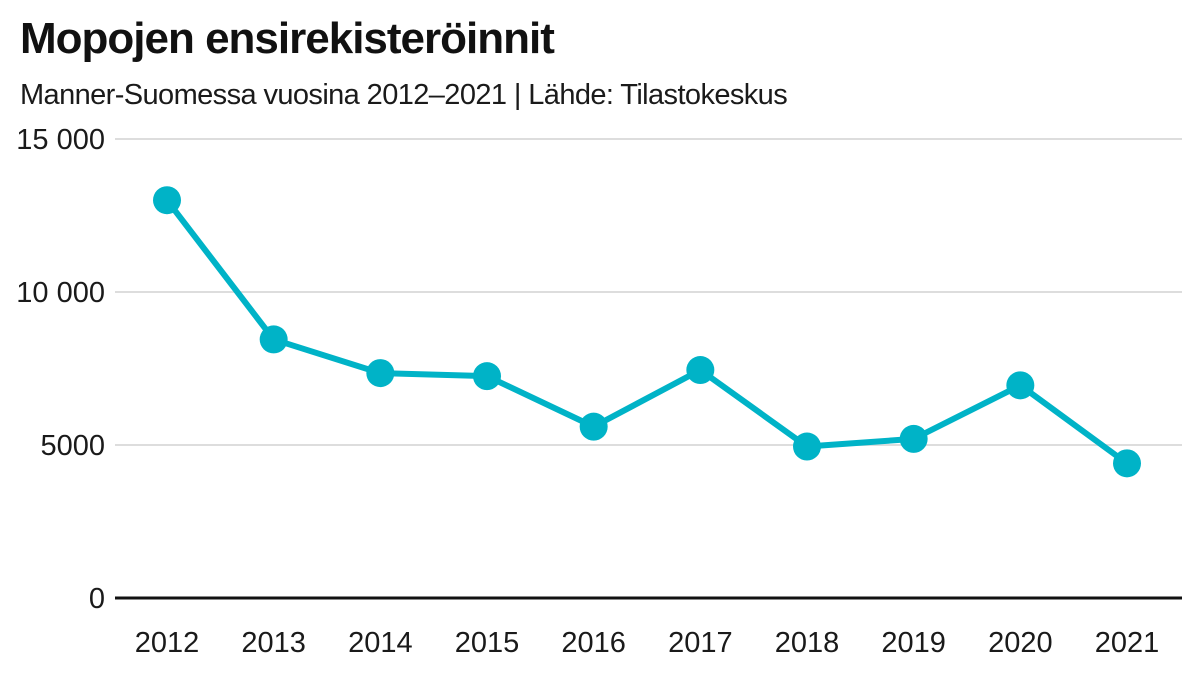 The image size is (1200, 675). Describe the element at coordinates (487, 643) in the screenshot. I see `x-tick-label: 2015` at that location.